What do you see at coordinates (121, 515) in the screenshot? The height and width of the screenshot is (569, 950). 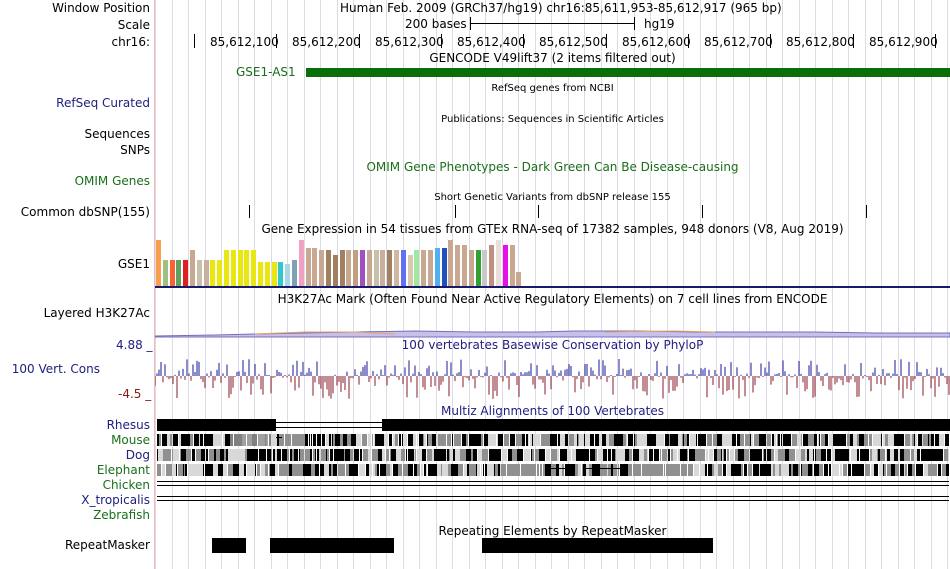 I see `multiz-species-label: Zebrafish` at bounding box center [121, 515].